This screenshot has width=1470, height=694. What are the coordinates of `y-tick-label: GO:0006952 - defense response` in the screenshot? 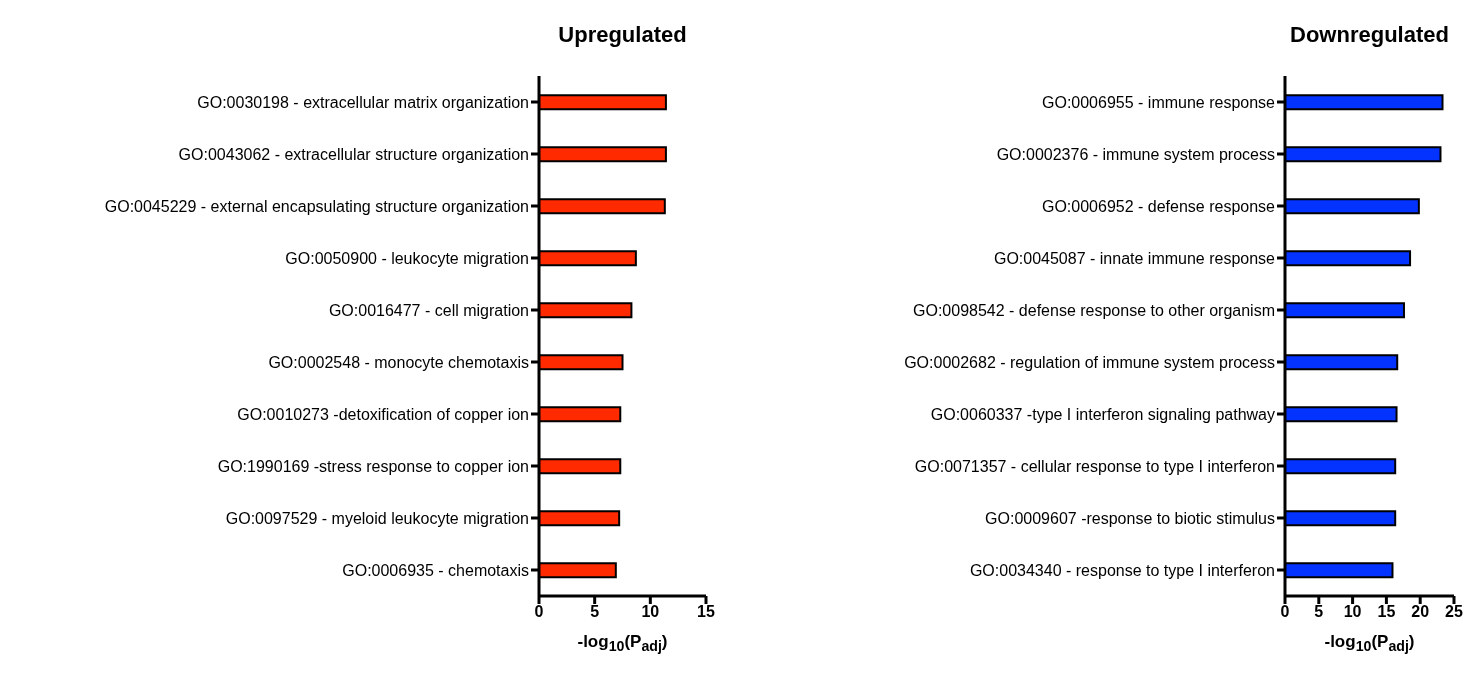 It's located at (1158, 206).